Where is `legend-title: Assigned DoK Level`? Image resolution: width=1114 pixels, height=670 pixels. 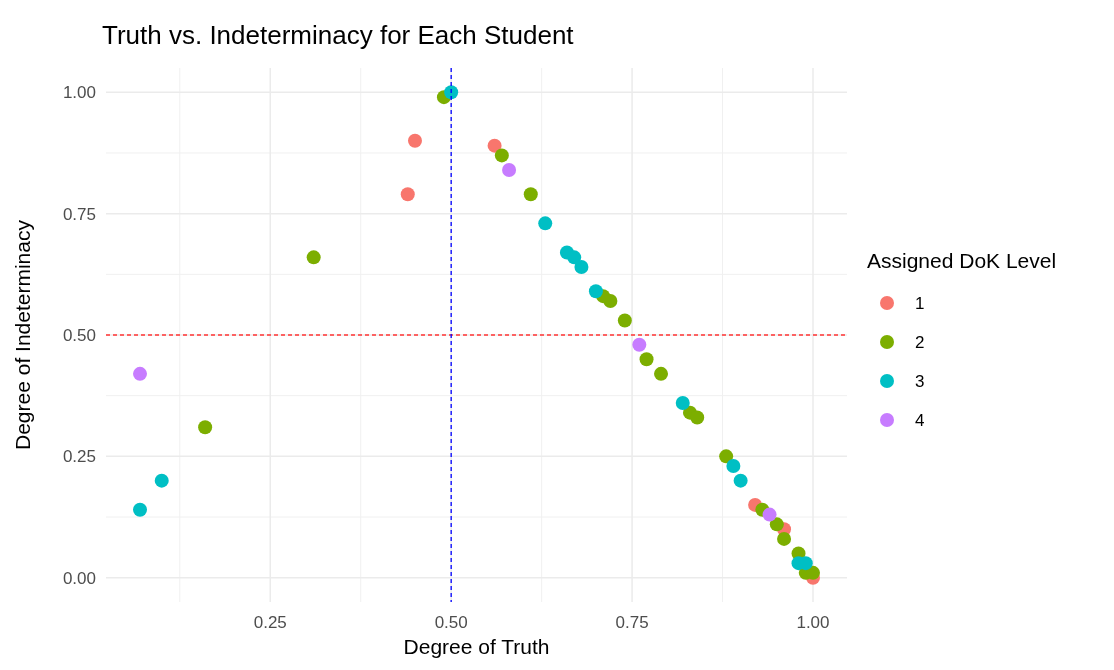 legend-title: Assigned DoK Level is located at coordinates (962, 260).